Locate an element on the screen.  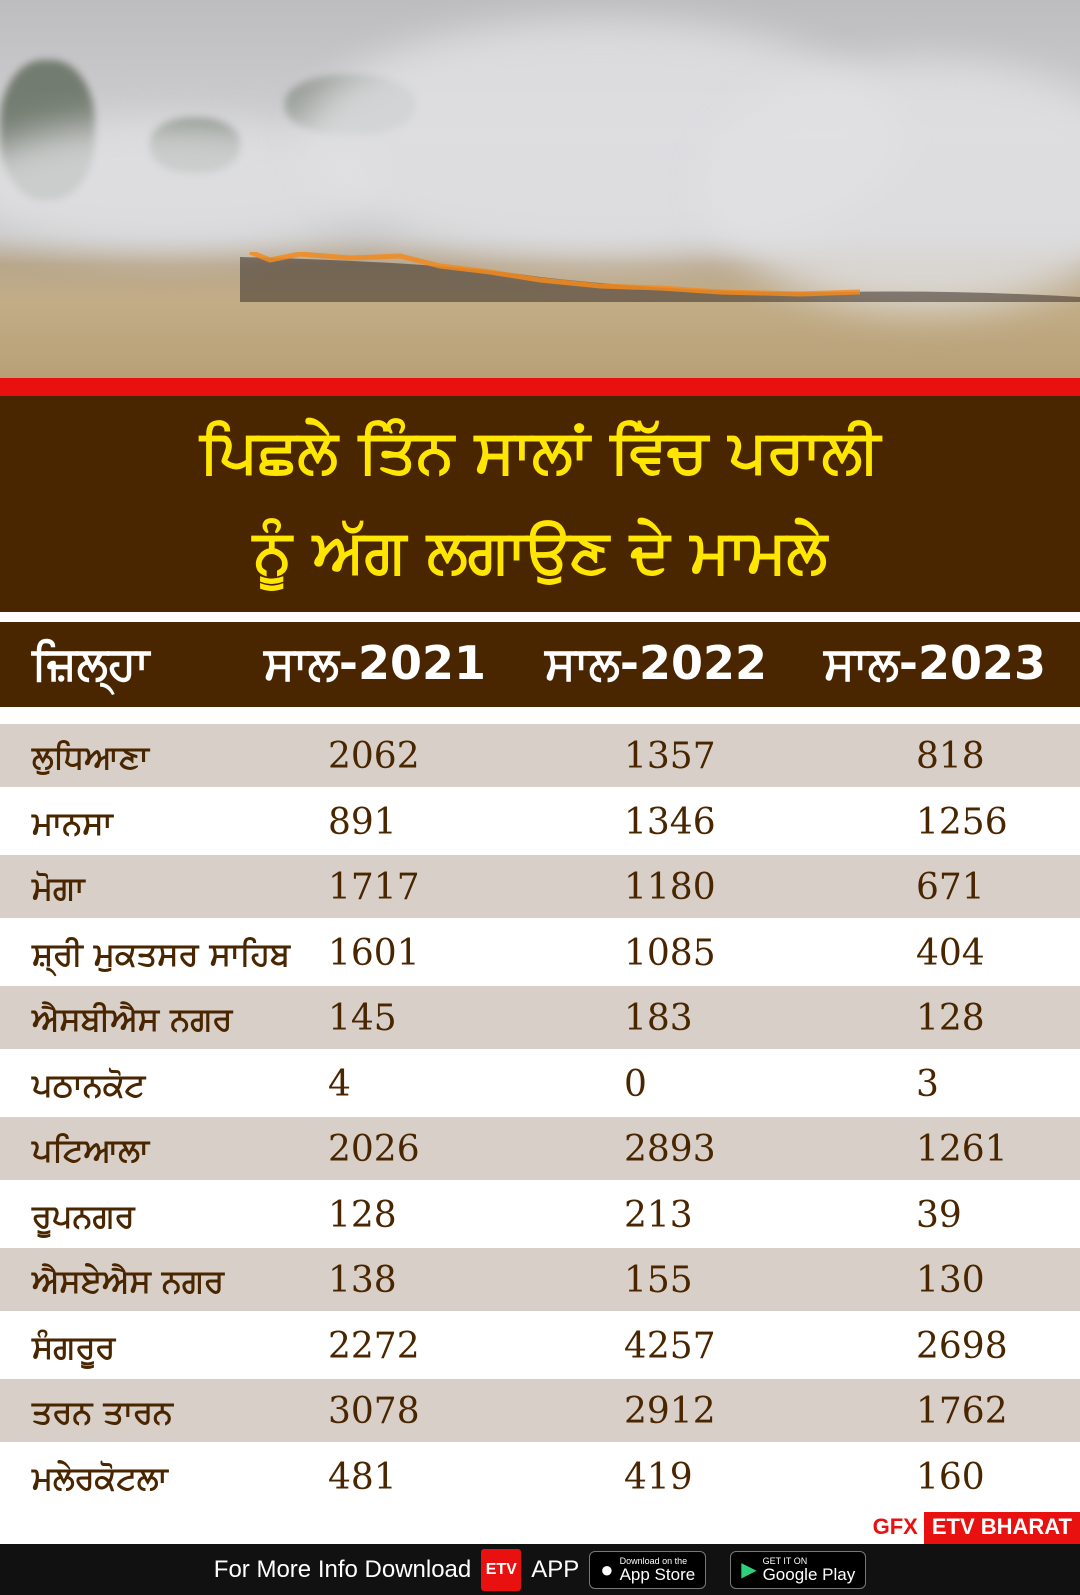
value-2021-cell: 481 is located at coordinates (362, 1477).